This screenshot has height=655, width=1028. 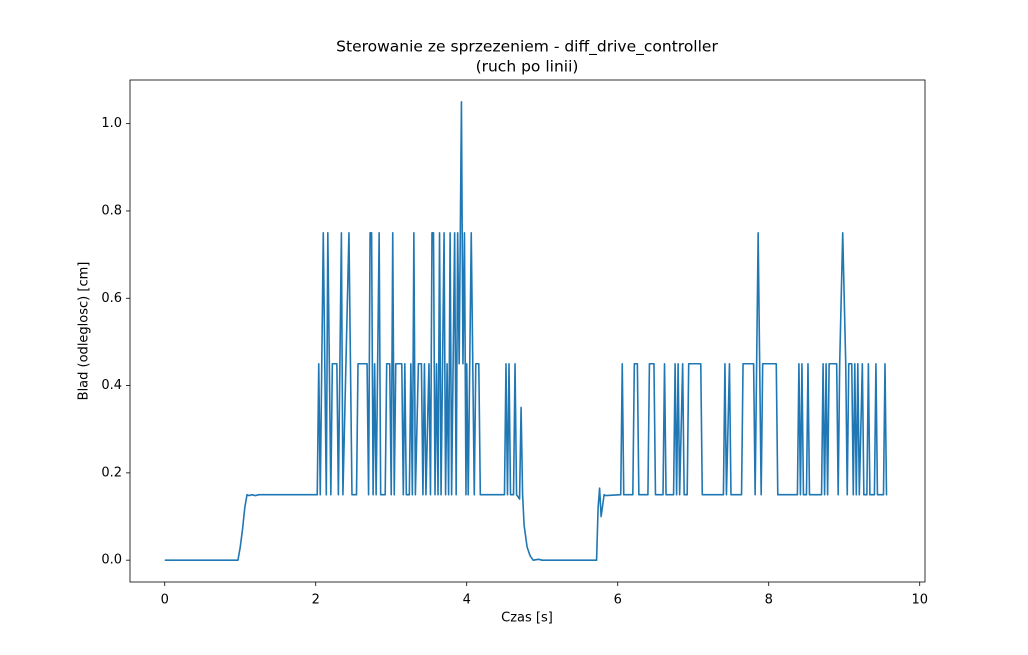 I want to click on x-tick-label: 0, so click(x=165, y=600).